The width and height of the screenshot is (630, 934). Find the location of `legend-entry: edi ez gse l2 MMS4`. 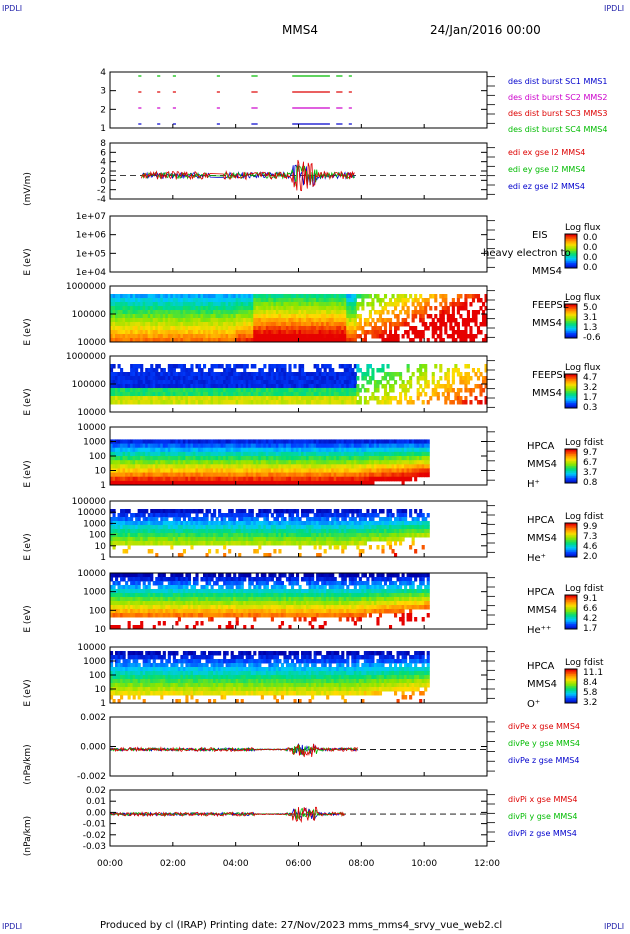

legend-entry: edi ez gse l2 MMS4 is located at coordinates (546, 186).